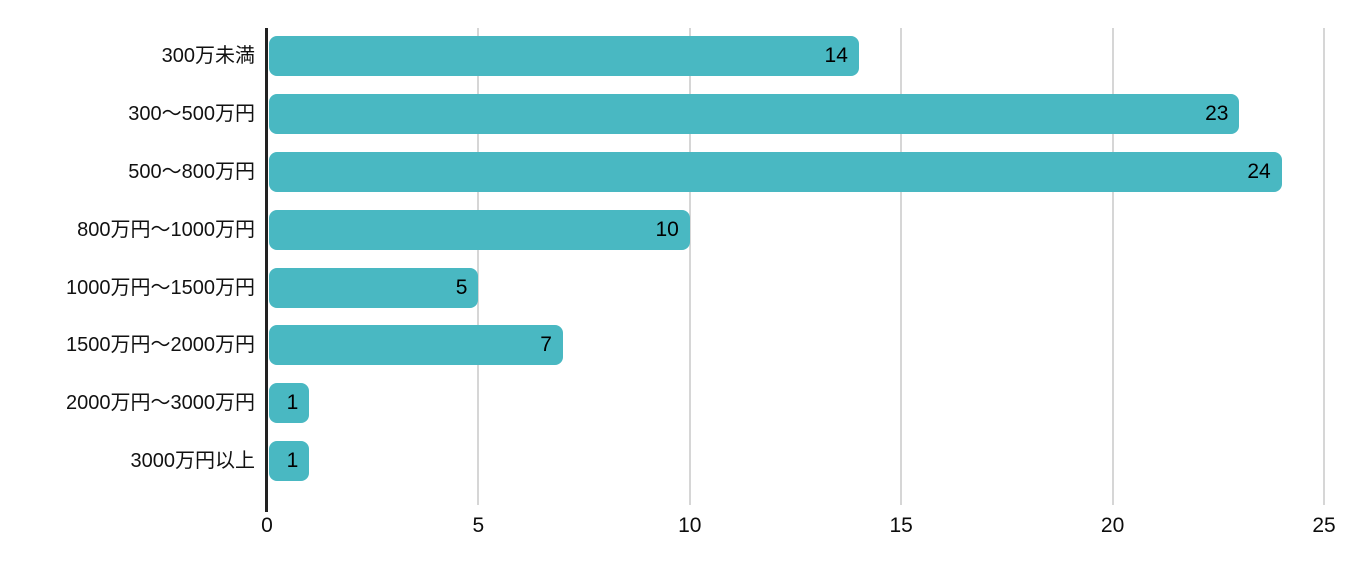  What do you see at coordinates (690, 525) in the screenshot?
I see `x-tick-label-10: 10` at bounding box center [690, 525].